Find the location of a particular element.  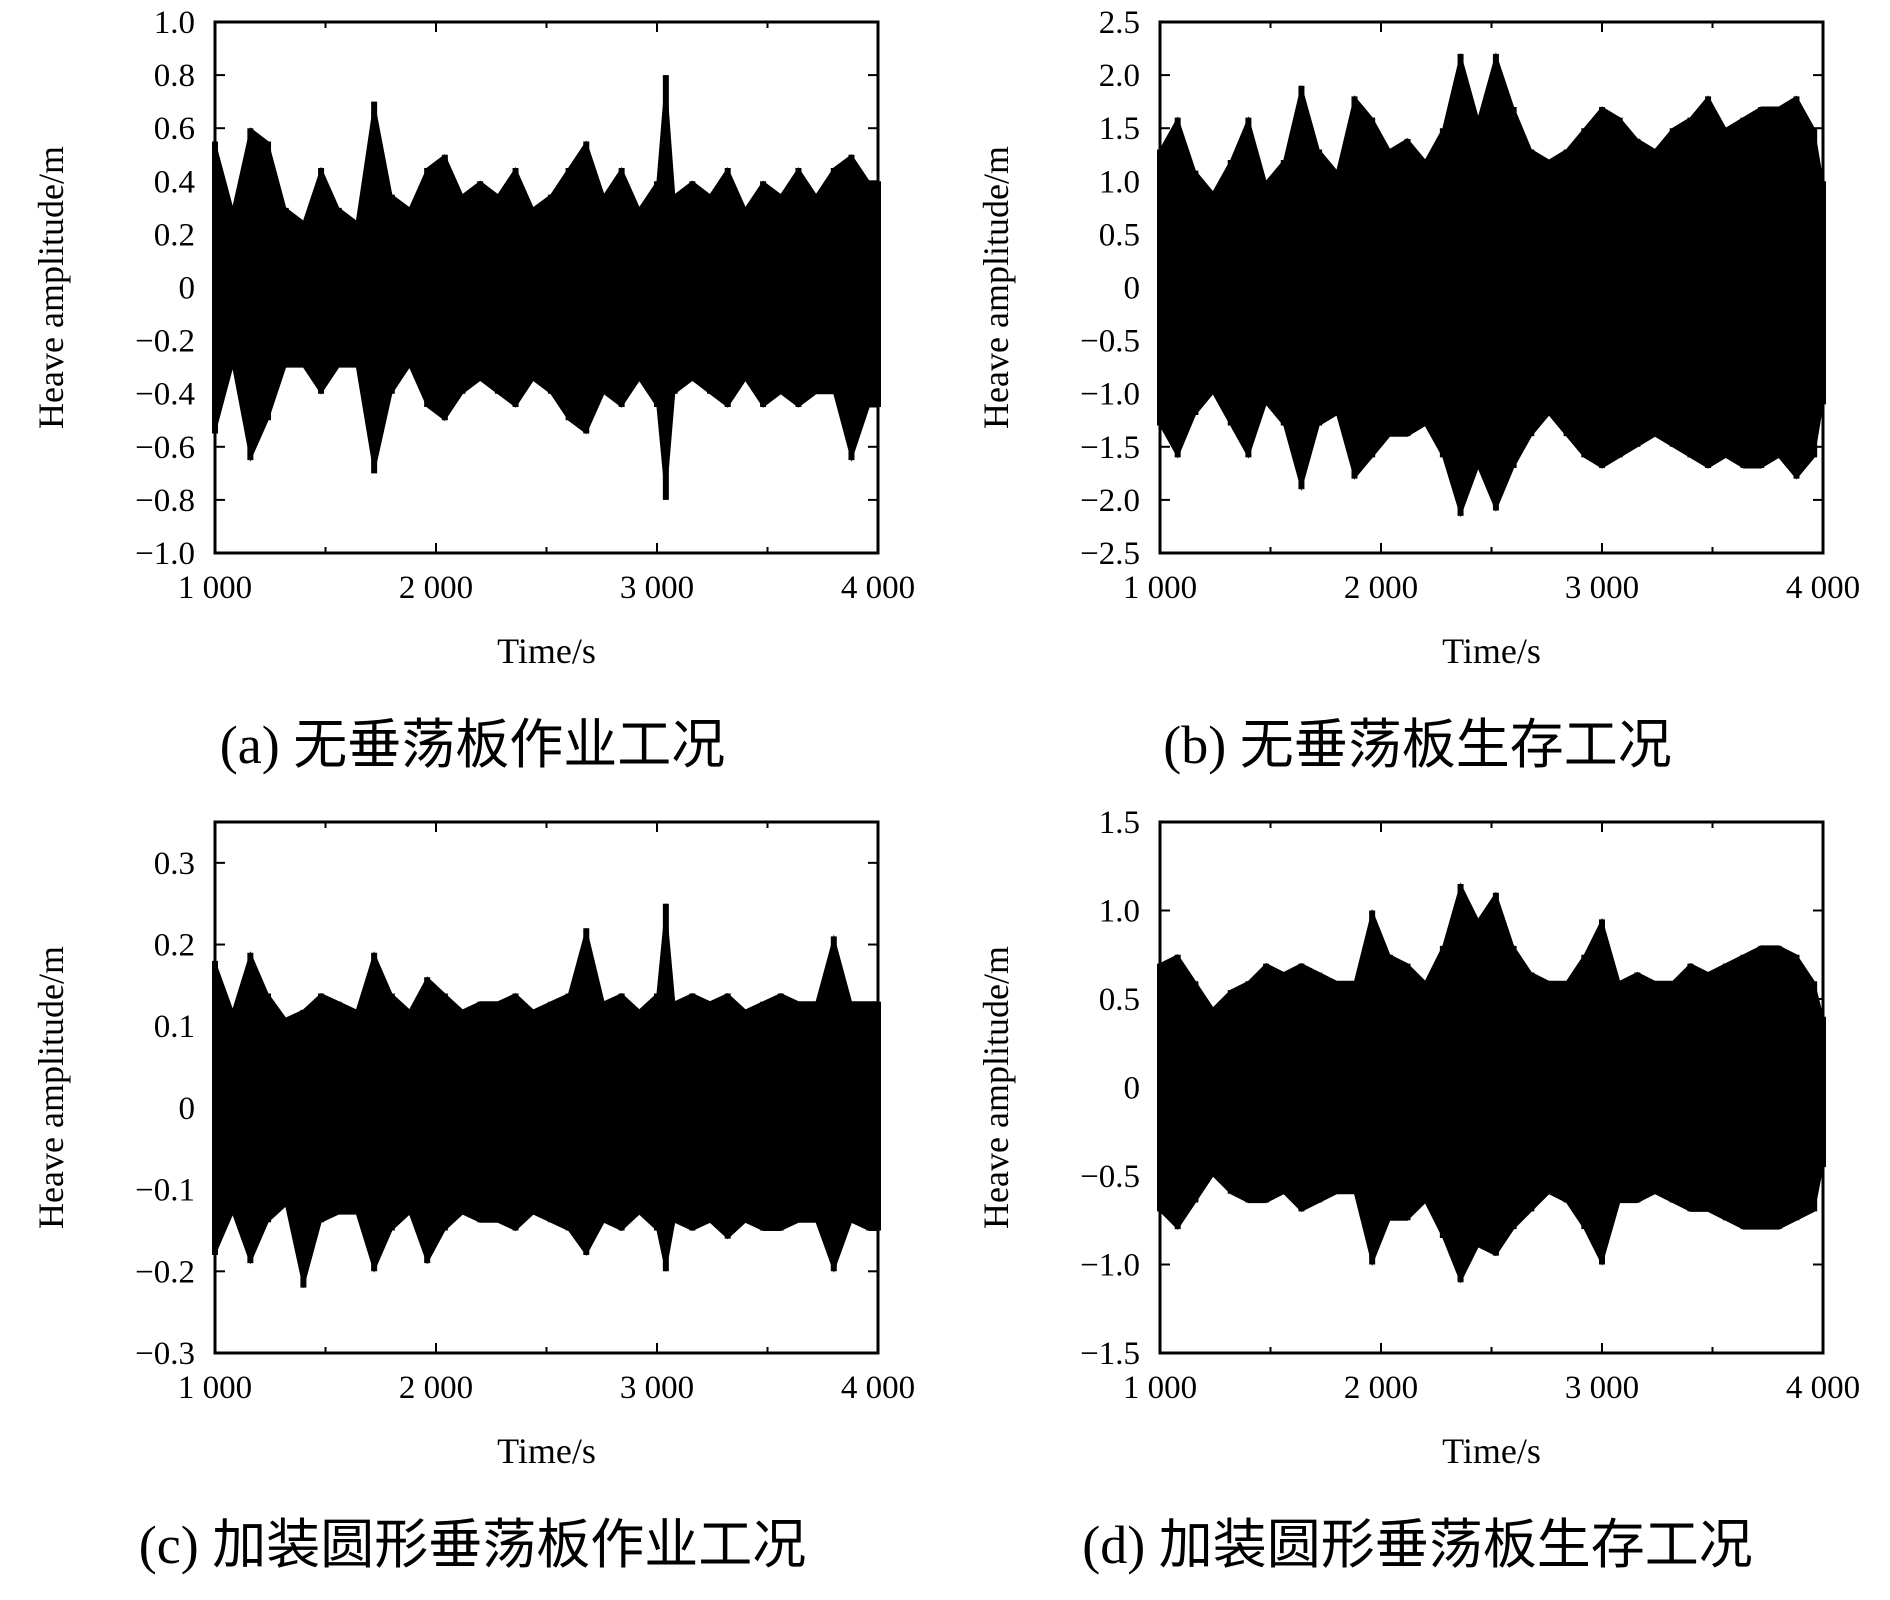

y-tick-label: −2.0 is located at coordinates (1110, 501).